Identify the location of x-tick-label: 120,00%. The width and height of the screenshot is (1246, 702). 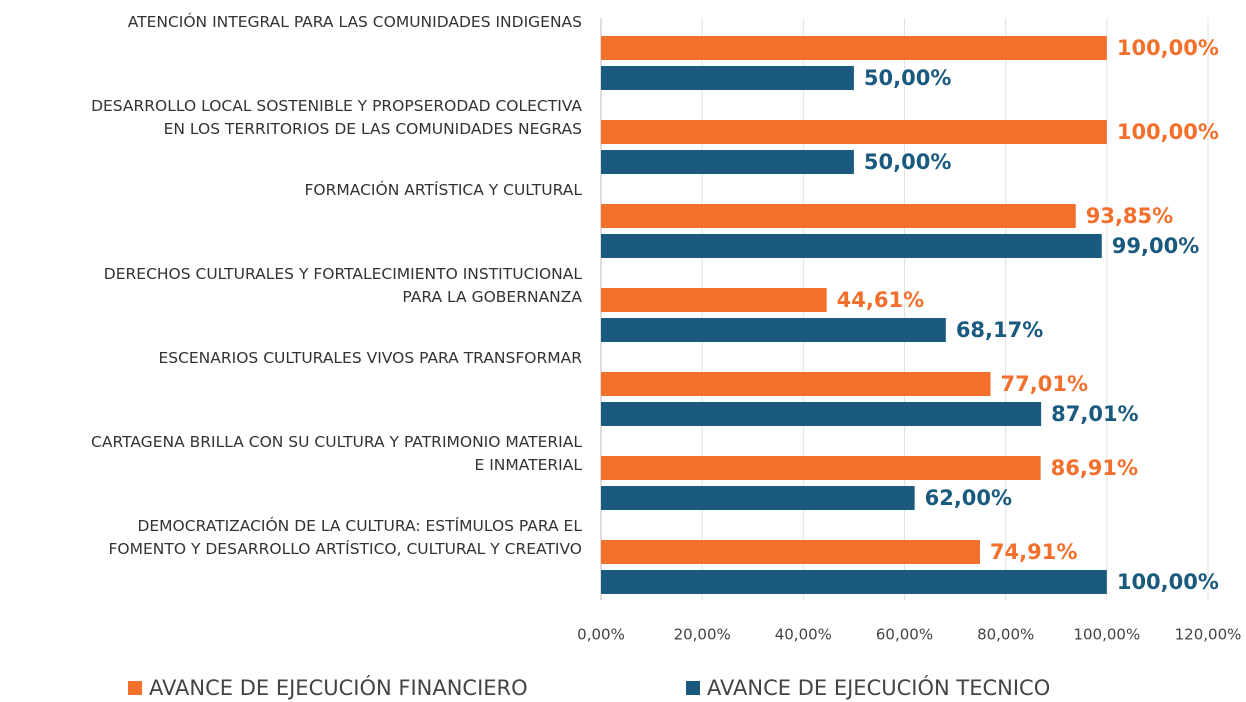
(1208, 635).